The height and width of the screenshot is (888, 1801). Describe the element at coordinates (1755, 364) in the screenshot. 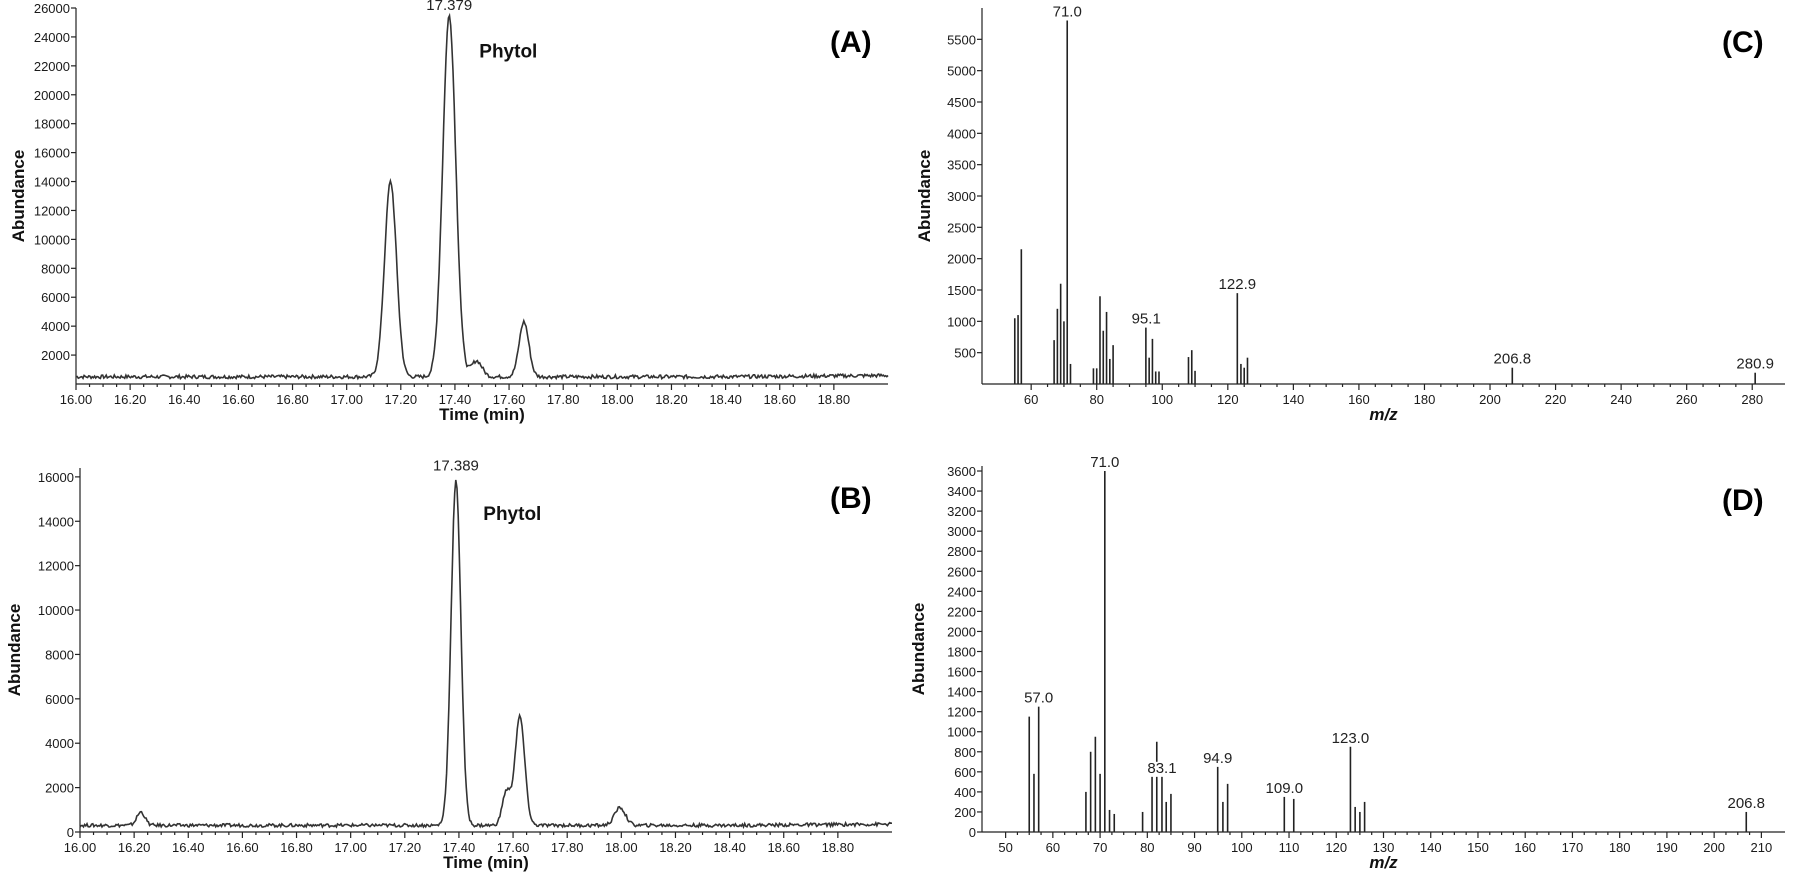

I see `peak-label: 280.9` at that location.